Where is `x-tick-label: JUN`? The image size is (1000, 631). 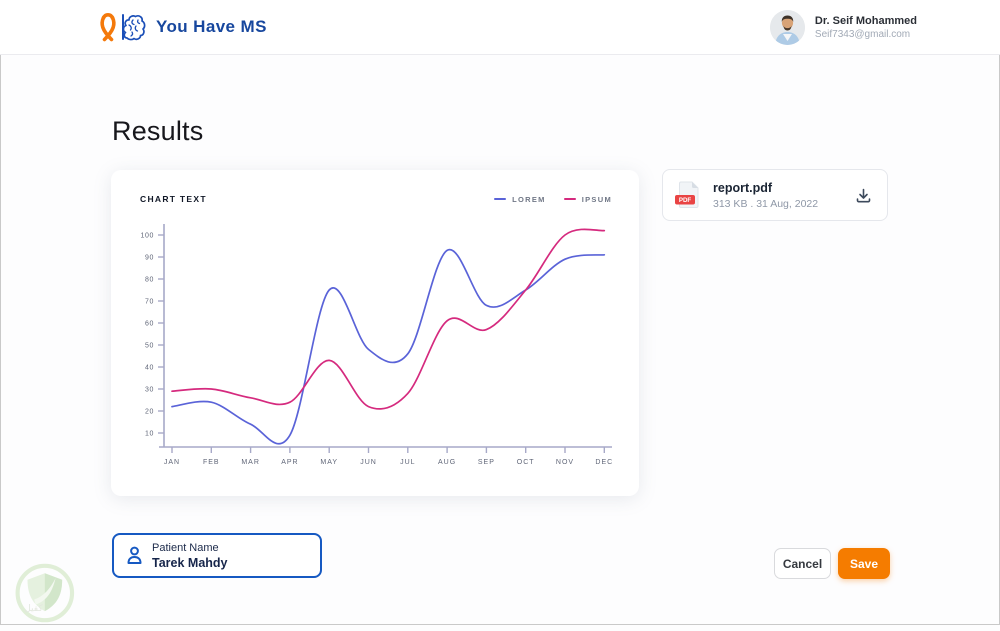
x-tick-label: JUN is located at coordinates (368, 462).